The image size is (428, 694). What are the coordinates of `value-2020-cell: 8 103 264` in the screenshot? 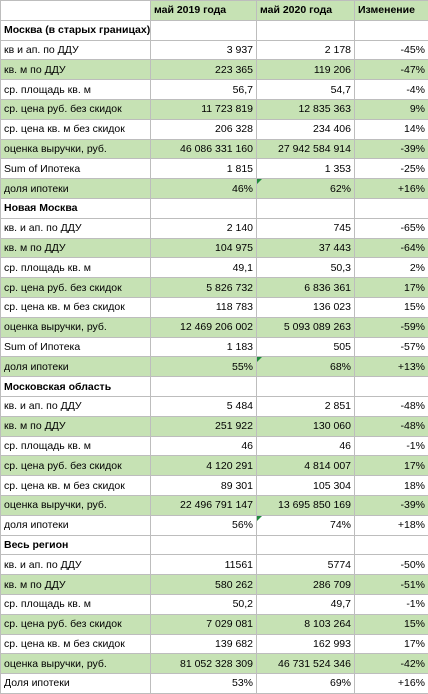 It's located at (306, 624).